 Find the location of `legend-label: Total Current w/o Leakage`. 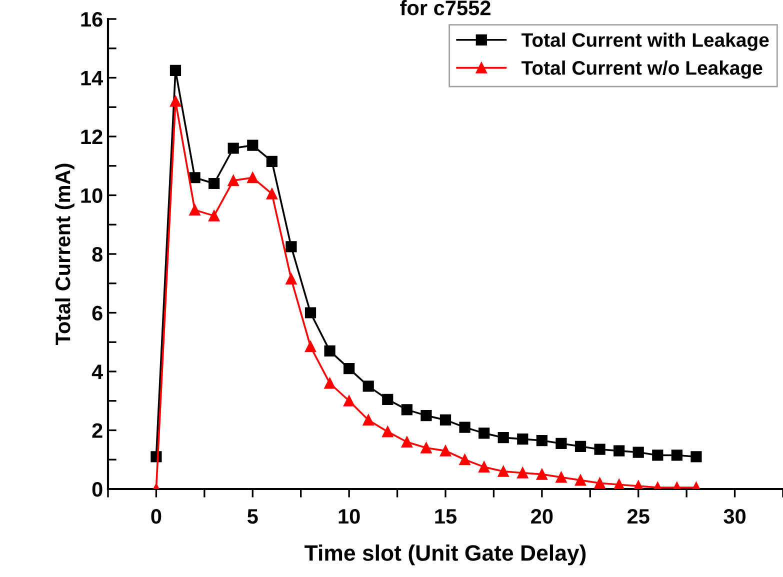

legend-label: Total Current w/o Leakage is located at coordinates (641, 69).